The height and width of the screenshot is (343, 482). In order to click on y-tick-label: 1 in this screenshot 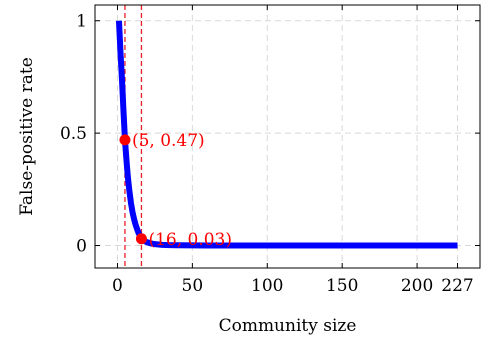, I will do `click(81, 22)`.